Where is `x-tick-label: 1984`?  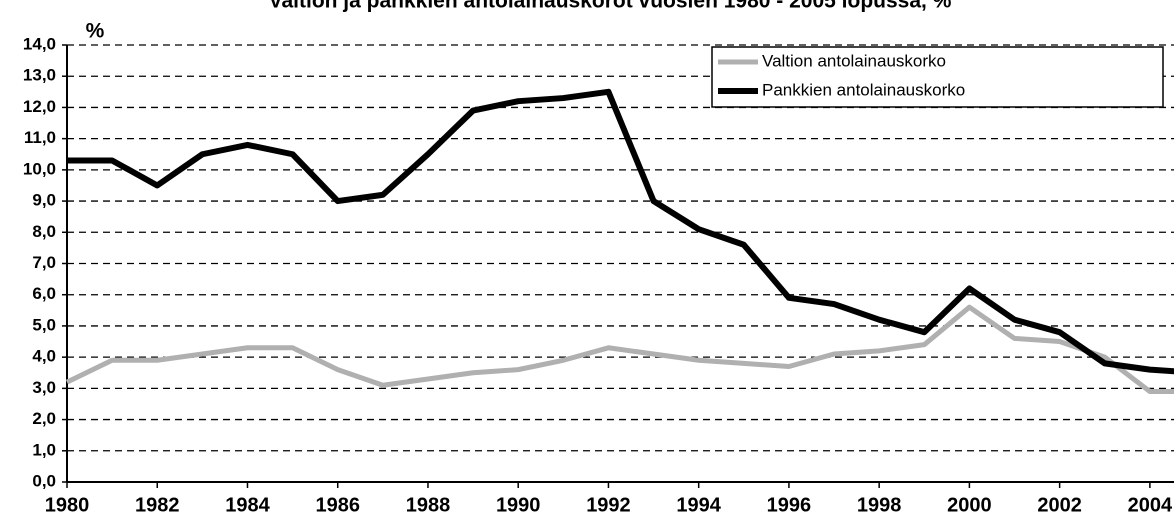
x-tick-label: 1984 is located at coordinates (247, 505).